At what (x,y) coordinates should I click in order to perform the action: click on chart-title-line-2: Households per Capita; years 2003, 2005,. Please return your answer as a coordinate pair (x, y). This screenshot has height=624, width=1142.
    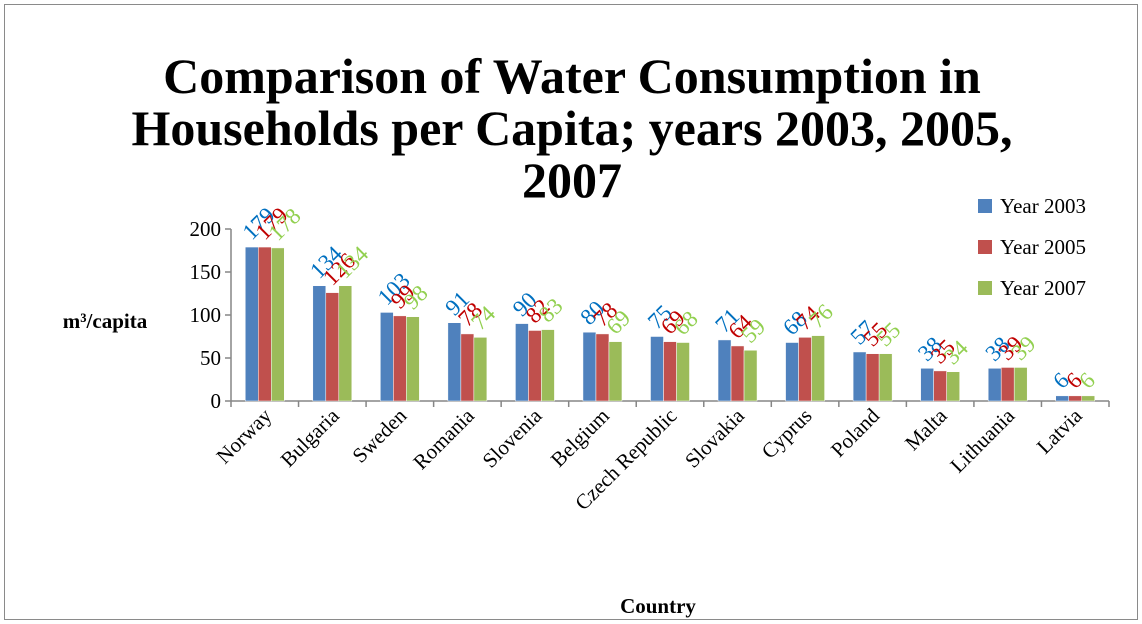
    Looking at the image, I should click on (571, 128).